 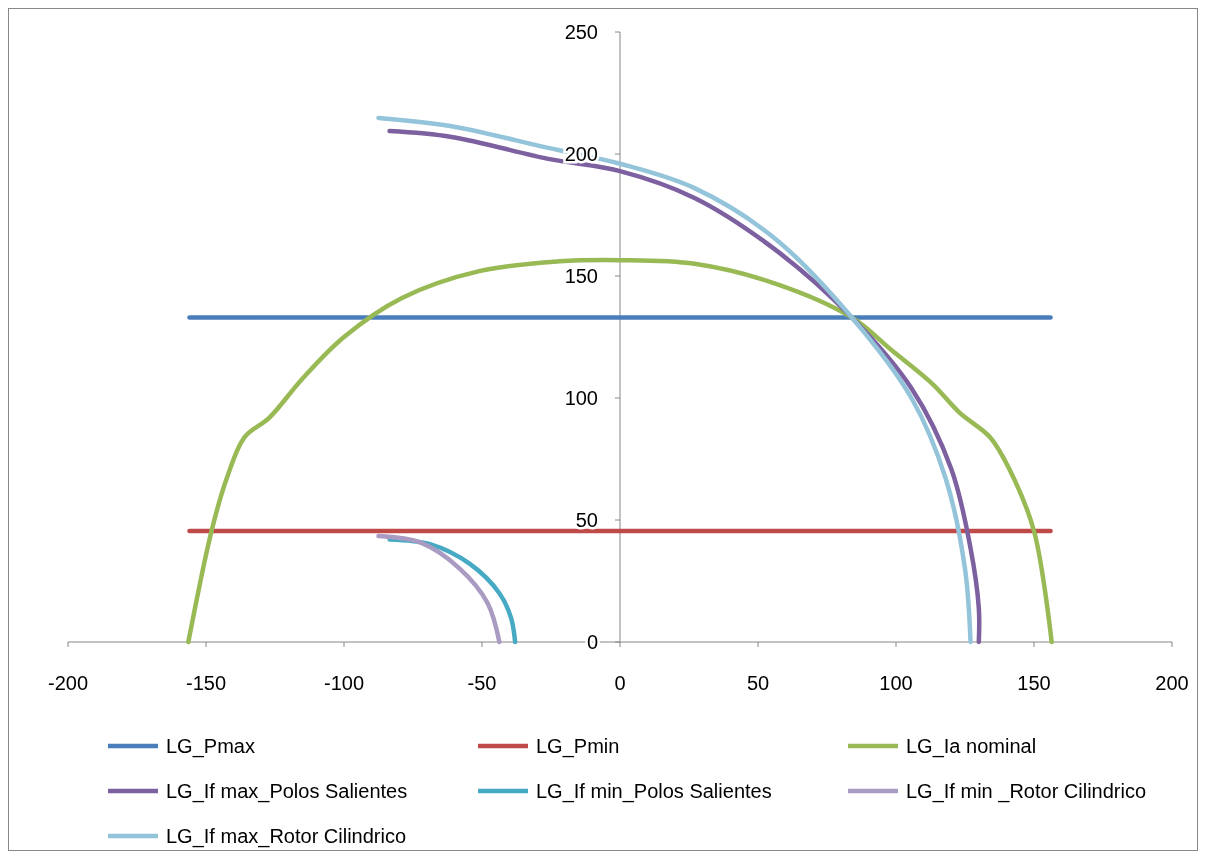 What do you see at coordinates (971, 746) in the screenshot?
I see `legend-label: LG_Ia nominal` at bounding box center [971, 746].